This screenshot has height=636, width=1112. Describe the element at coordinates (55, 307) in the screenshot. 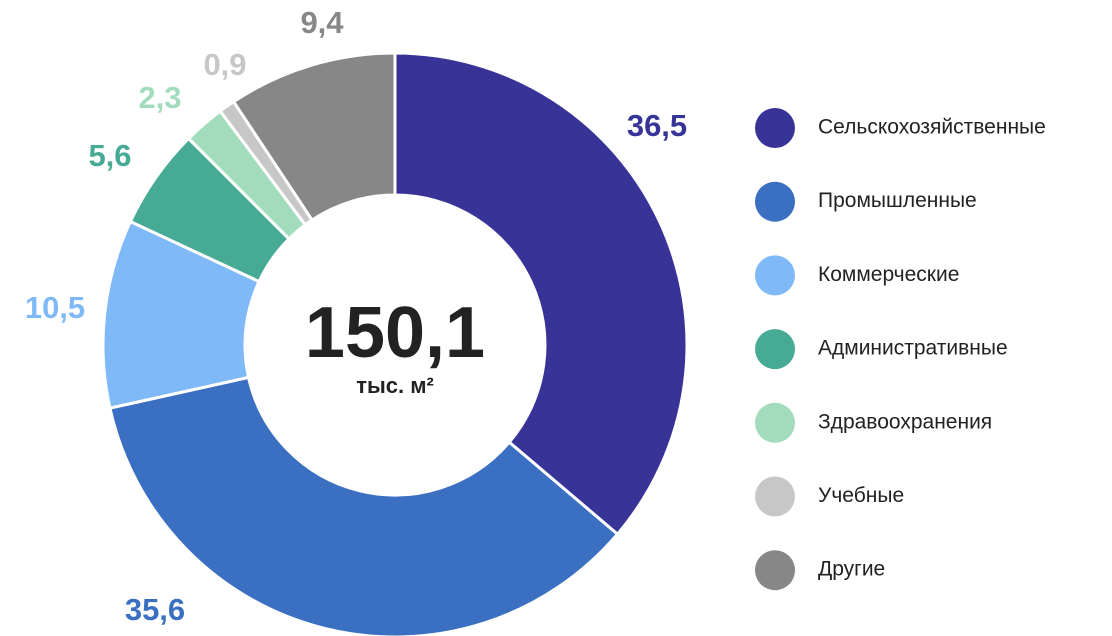

I see `value-label: 10,5` at that location.